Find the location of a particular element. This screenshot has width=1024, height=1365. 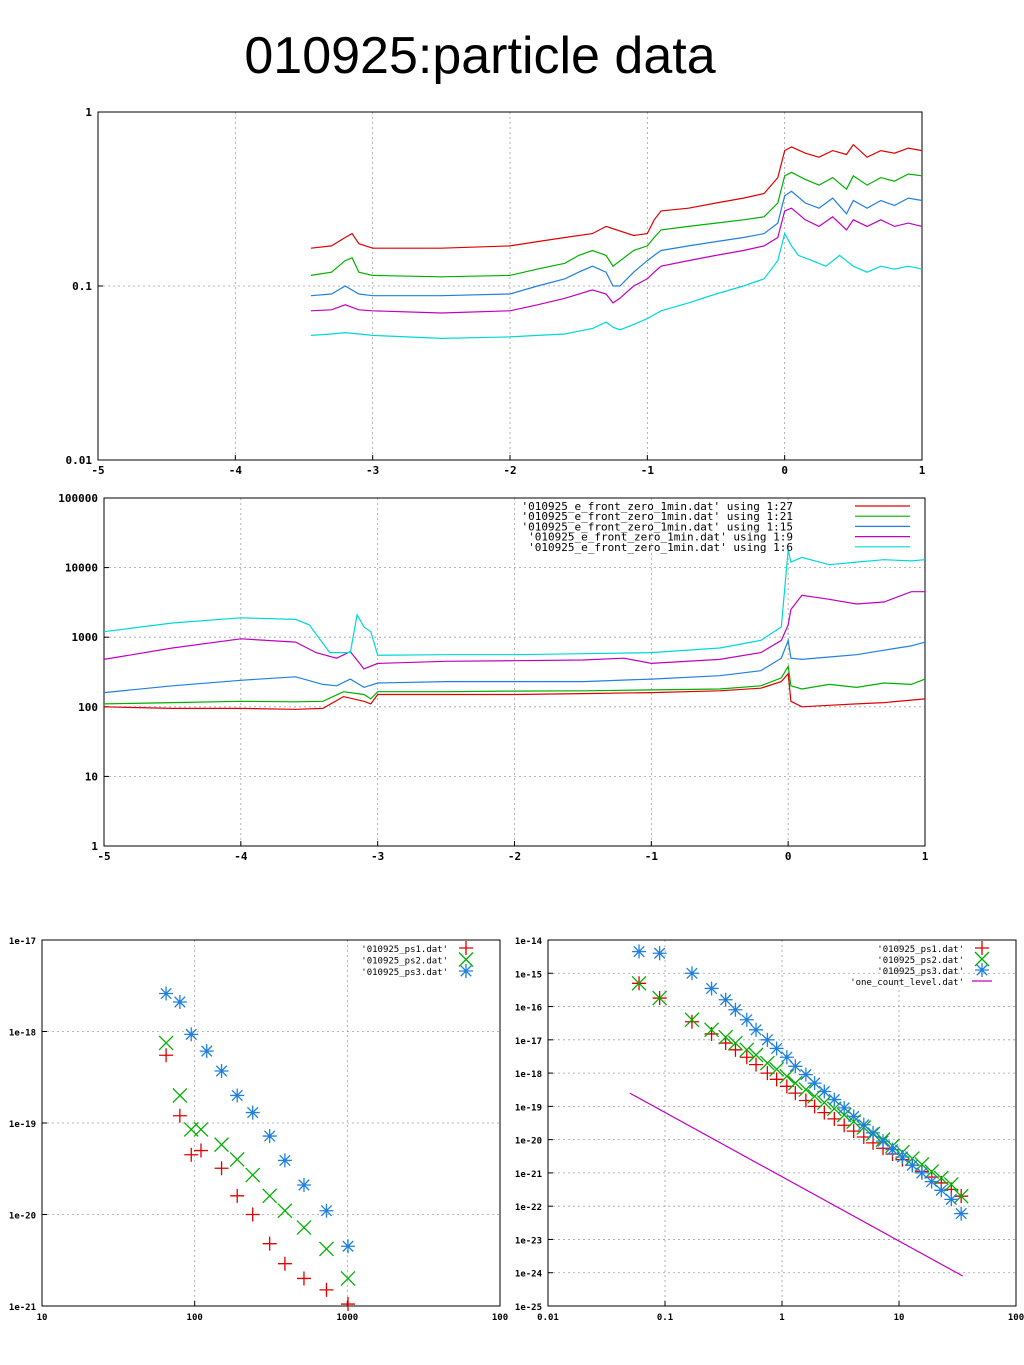

plot-frame is located at coordinates (271, 1123).